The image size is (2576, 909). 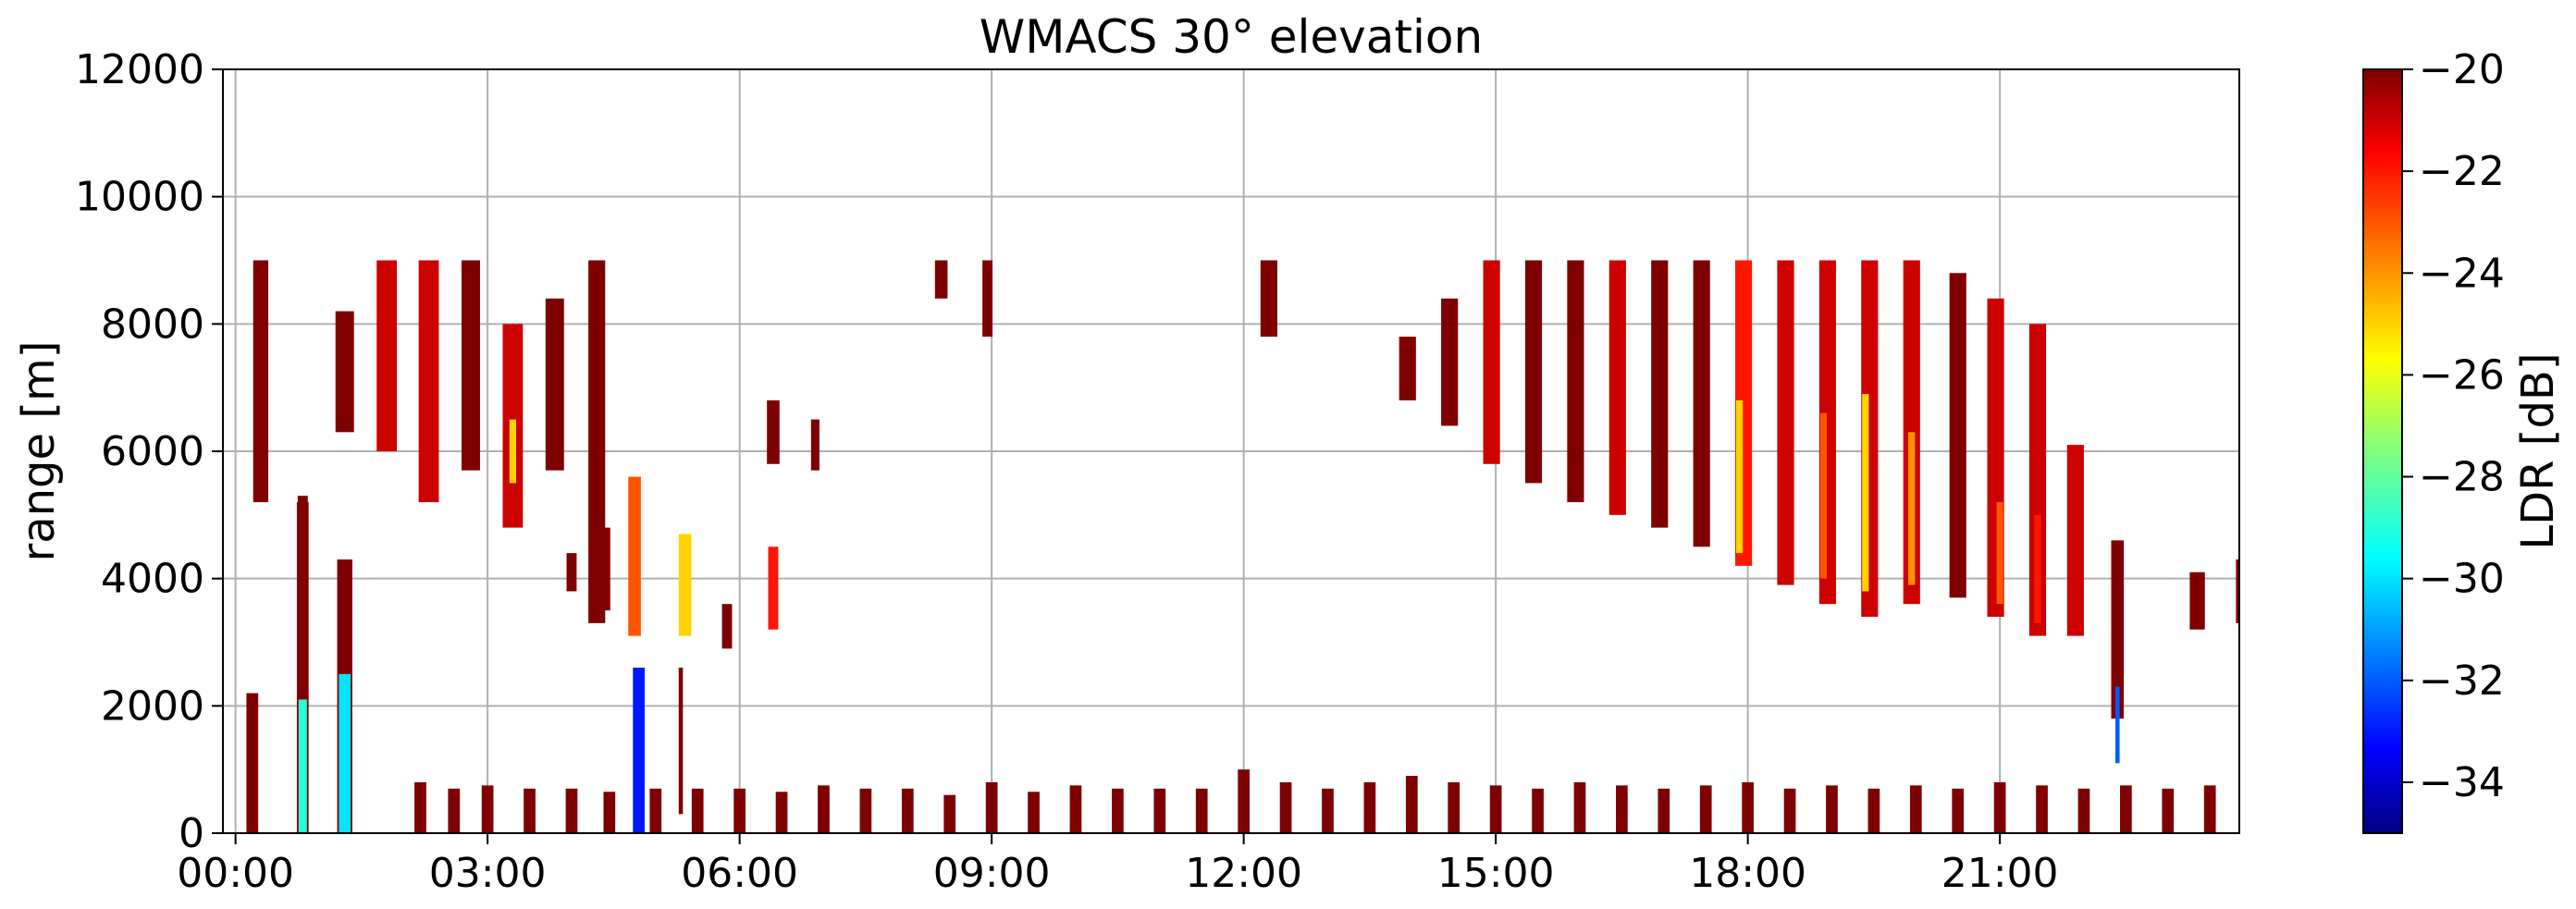 What do you see at coordinates (2453, 426) in the screenshot?
I see `colorbar-axis: −20 −22 −24 −26 −28 −30 −32 −34` at bounding box center [2453, 426].